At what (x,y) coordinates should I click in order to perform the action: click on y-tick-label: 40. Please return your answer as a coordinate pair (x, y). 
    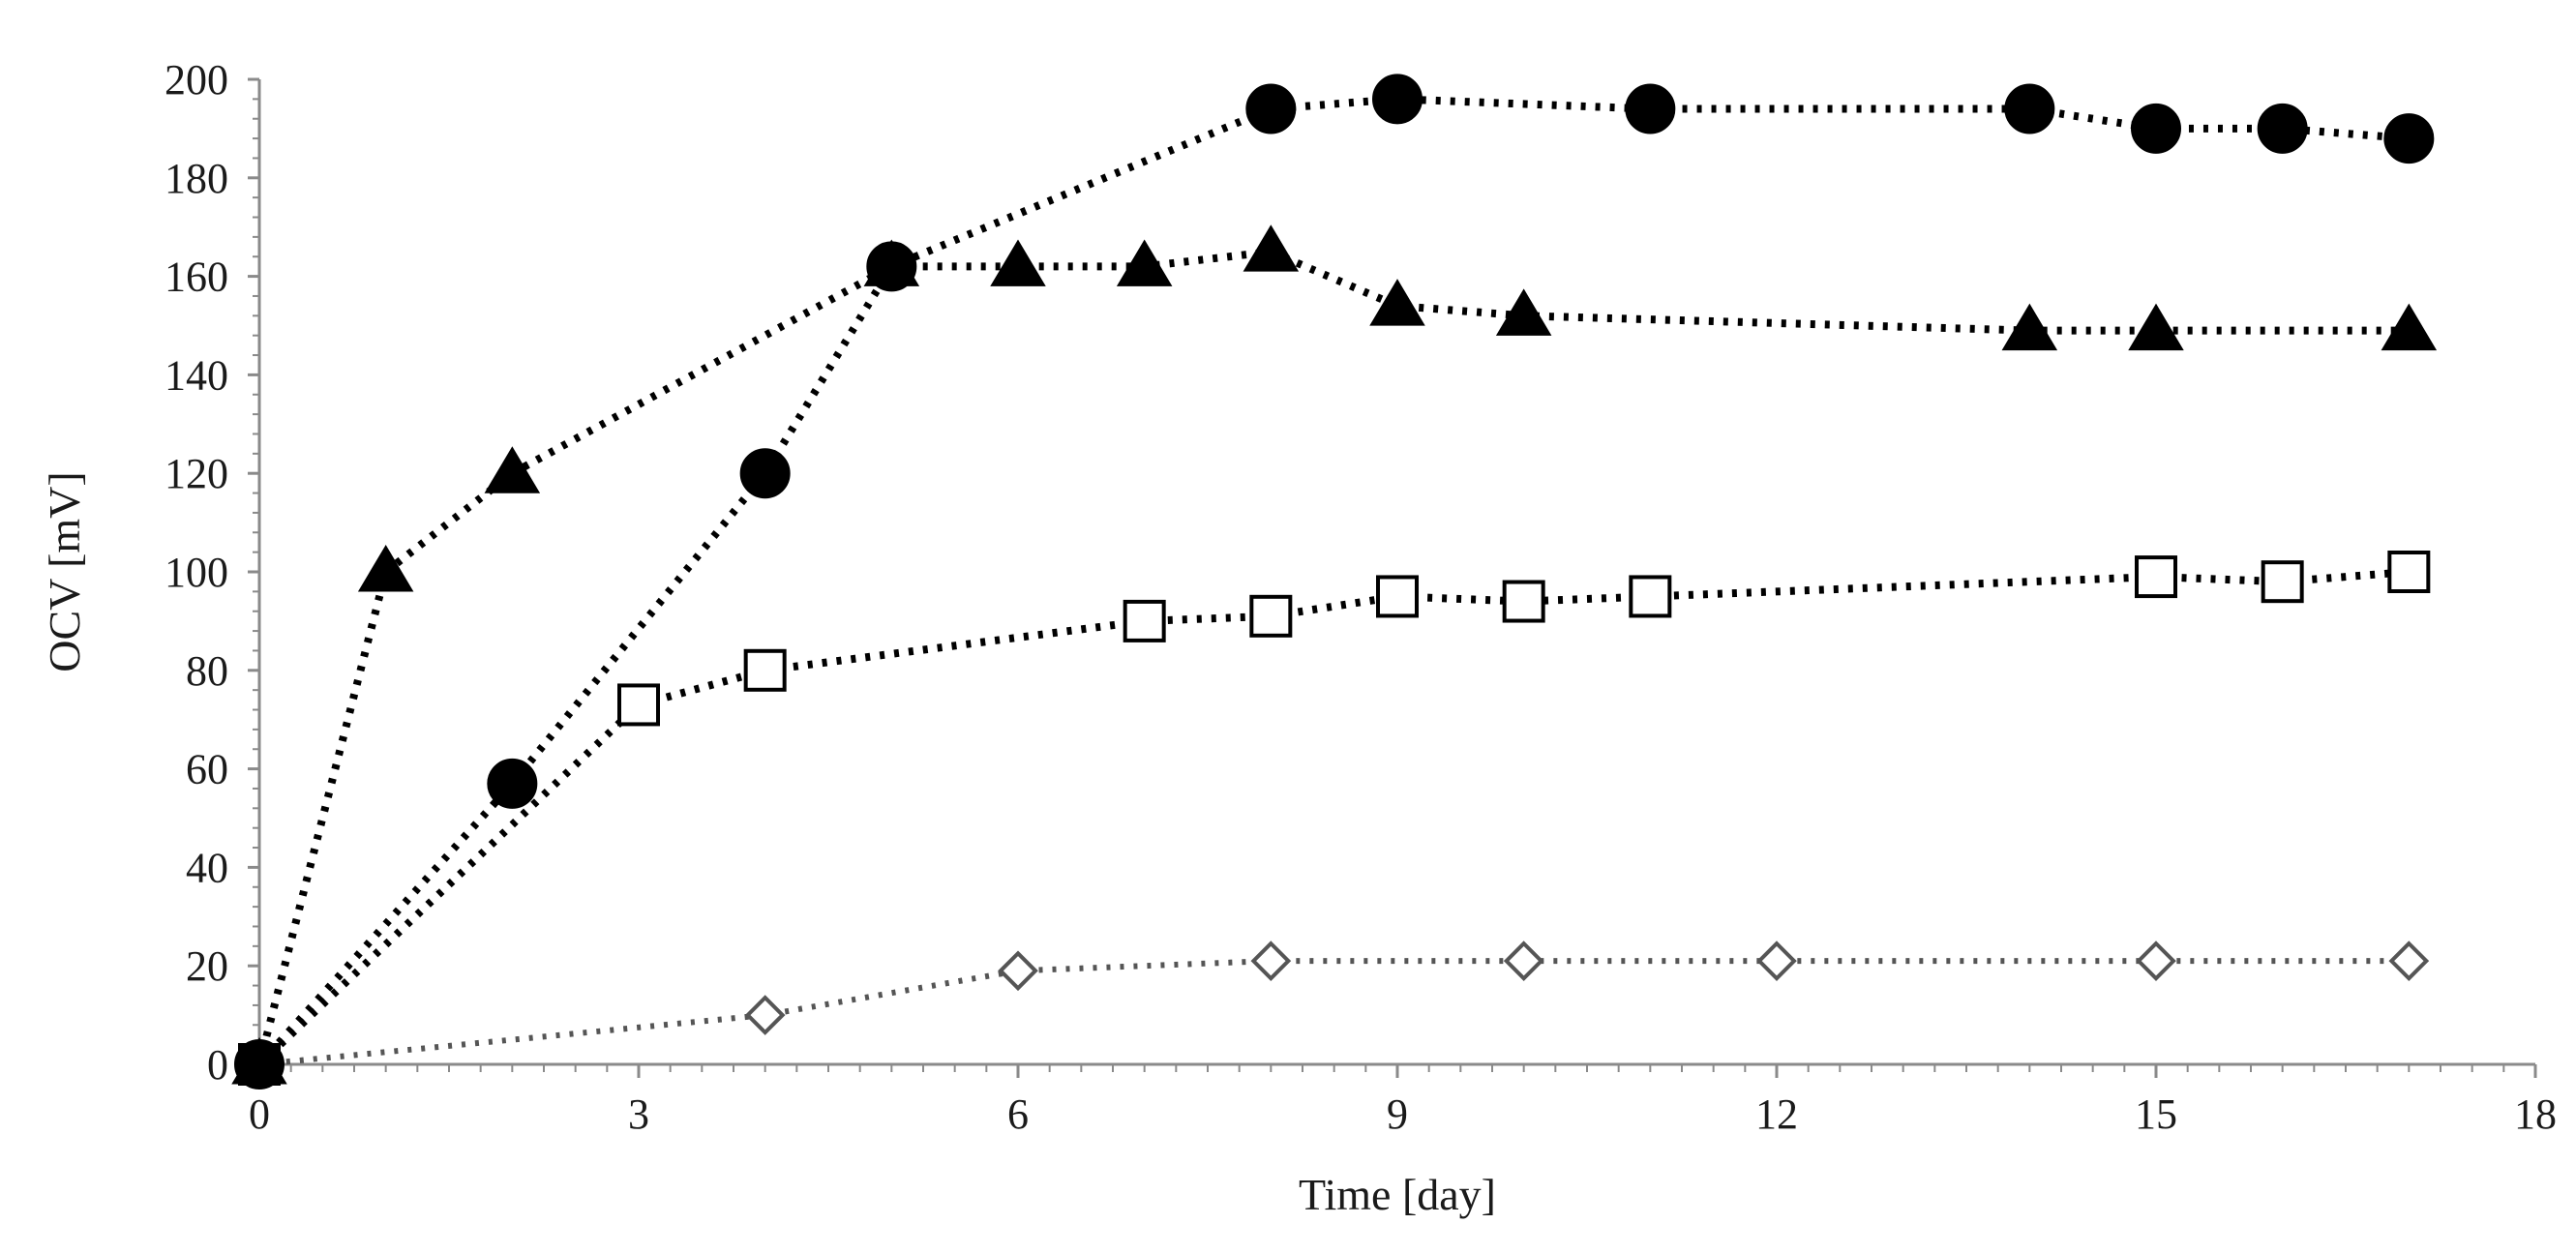
    Looking at the image, I should click on (207, 867).